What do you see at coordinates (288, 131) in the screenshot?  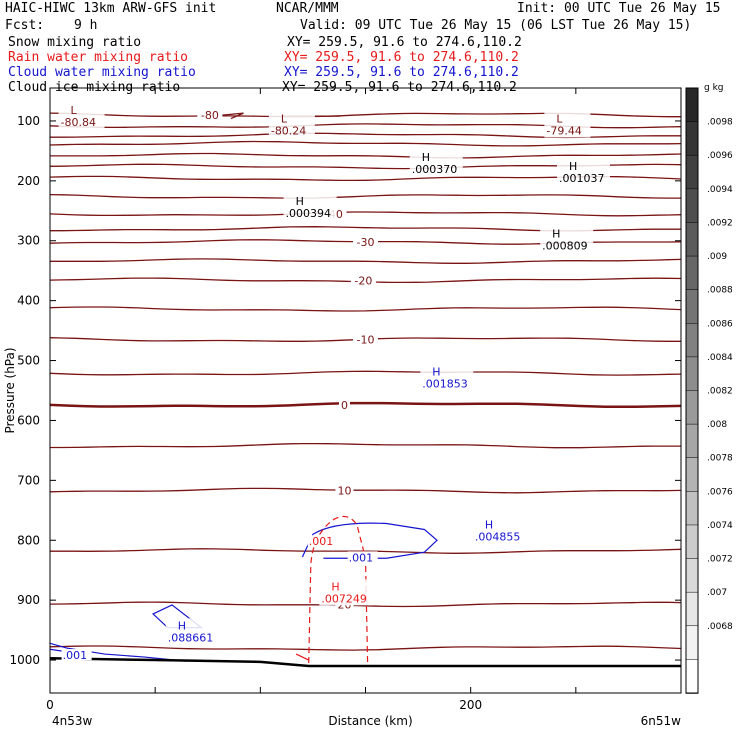 I see `extremum-value: -80.24` at bounding box center [288, 131].